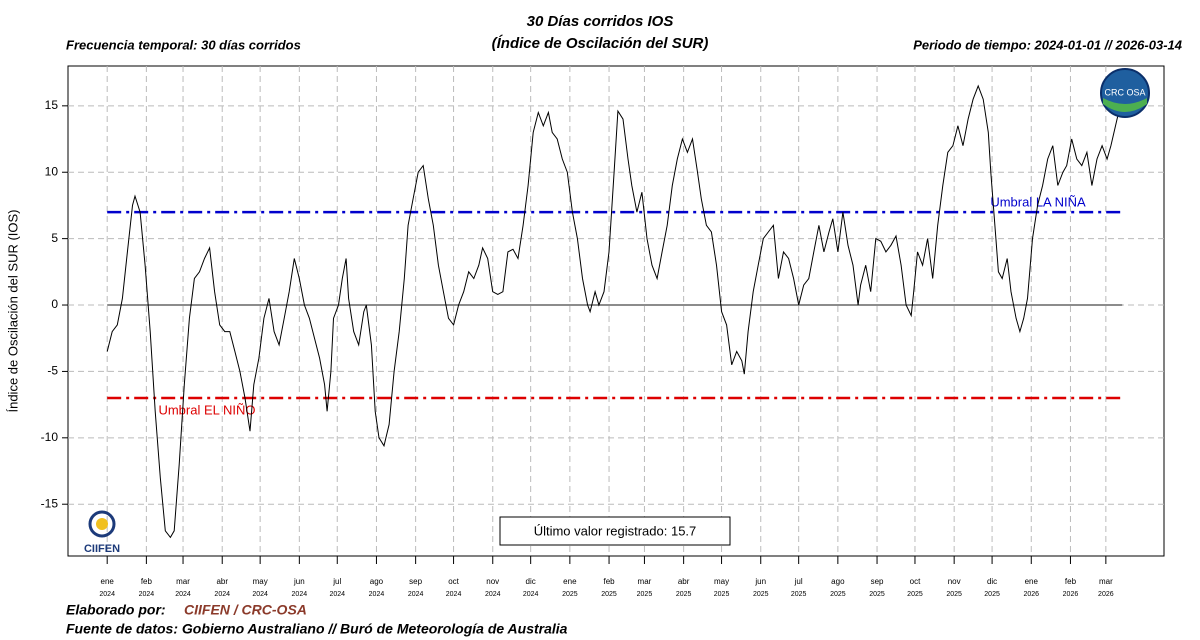  I want to click on logo-circle, so click(102, 524).